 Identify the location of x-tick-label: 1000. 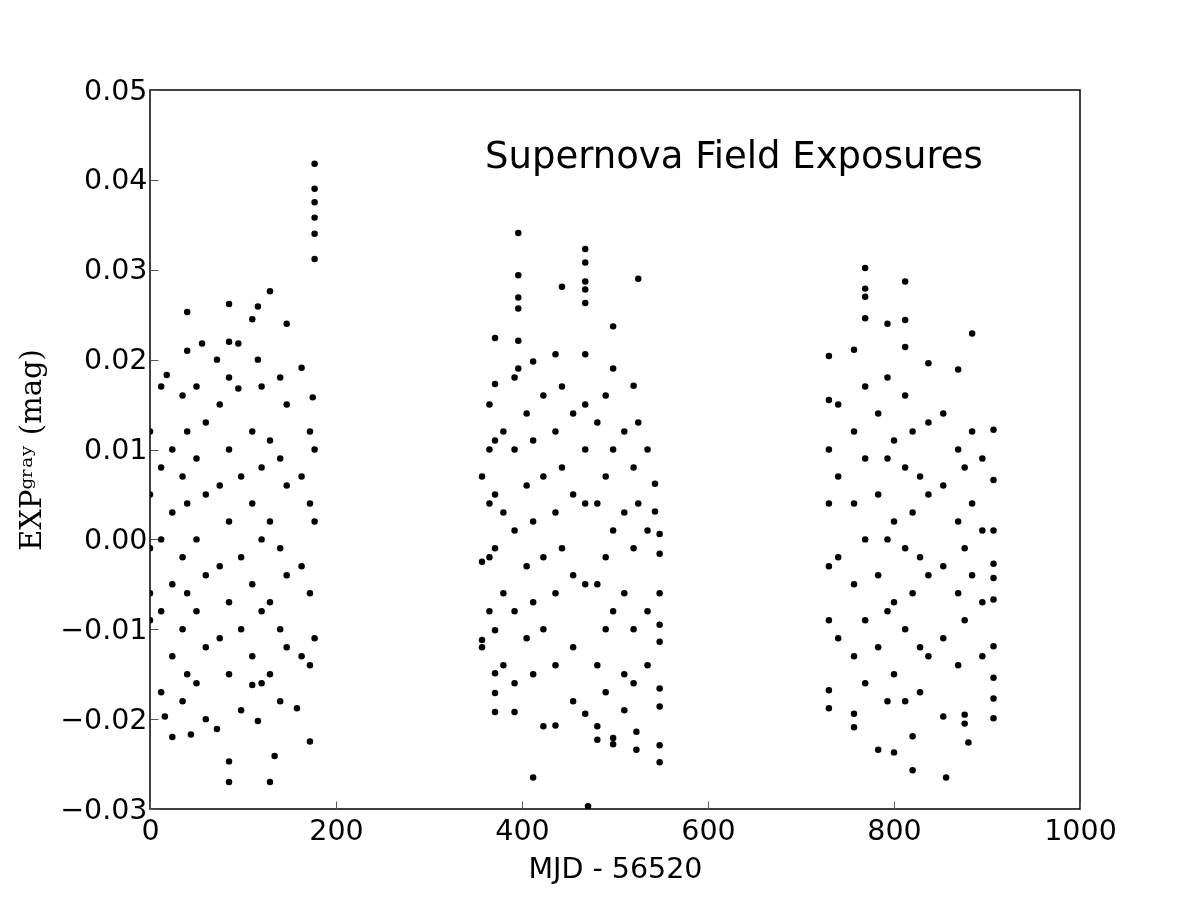
(1080, 830).